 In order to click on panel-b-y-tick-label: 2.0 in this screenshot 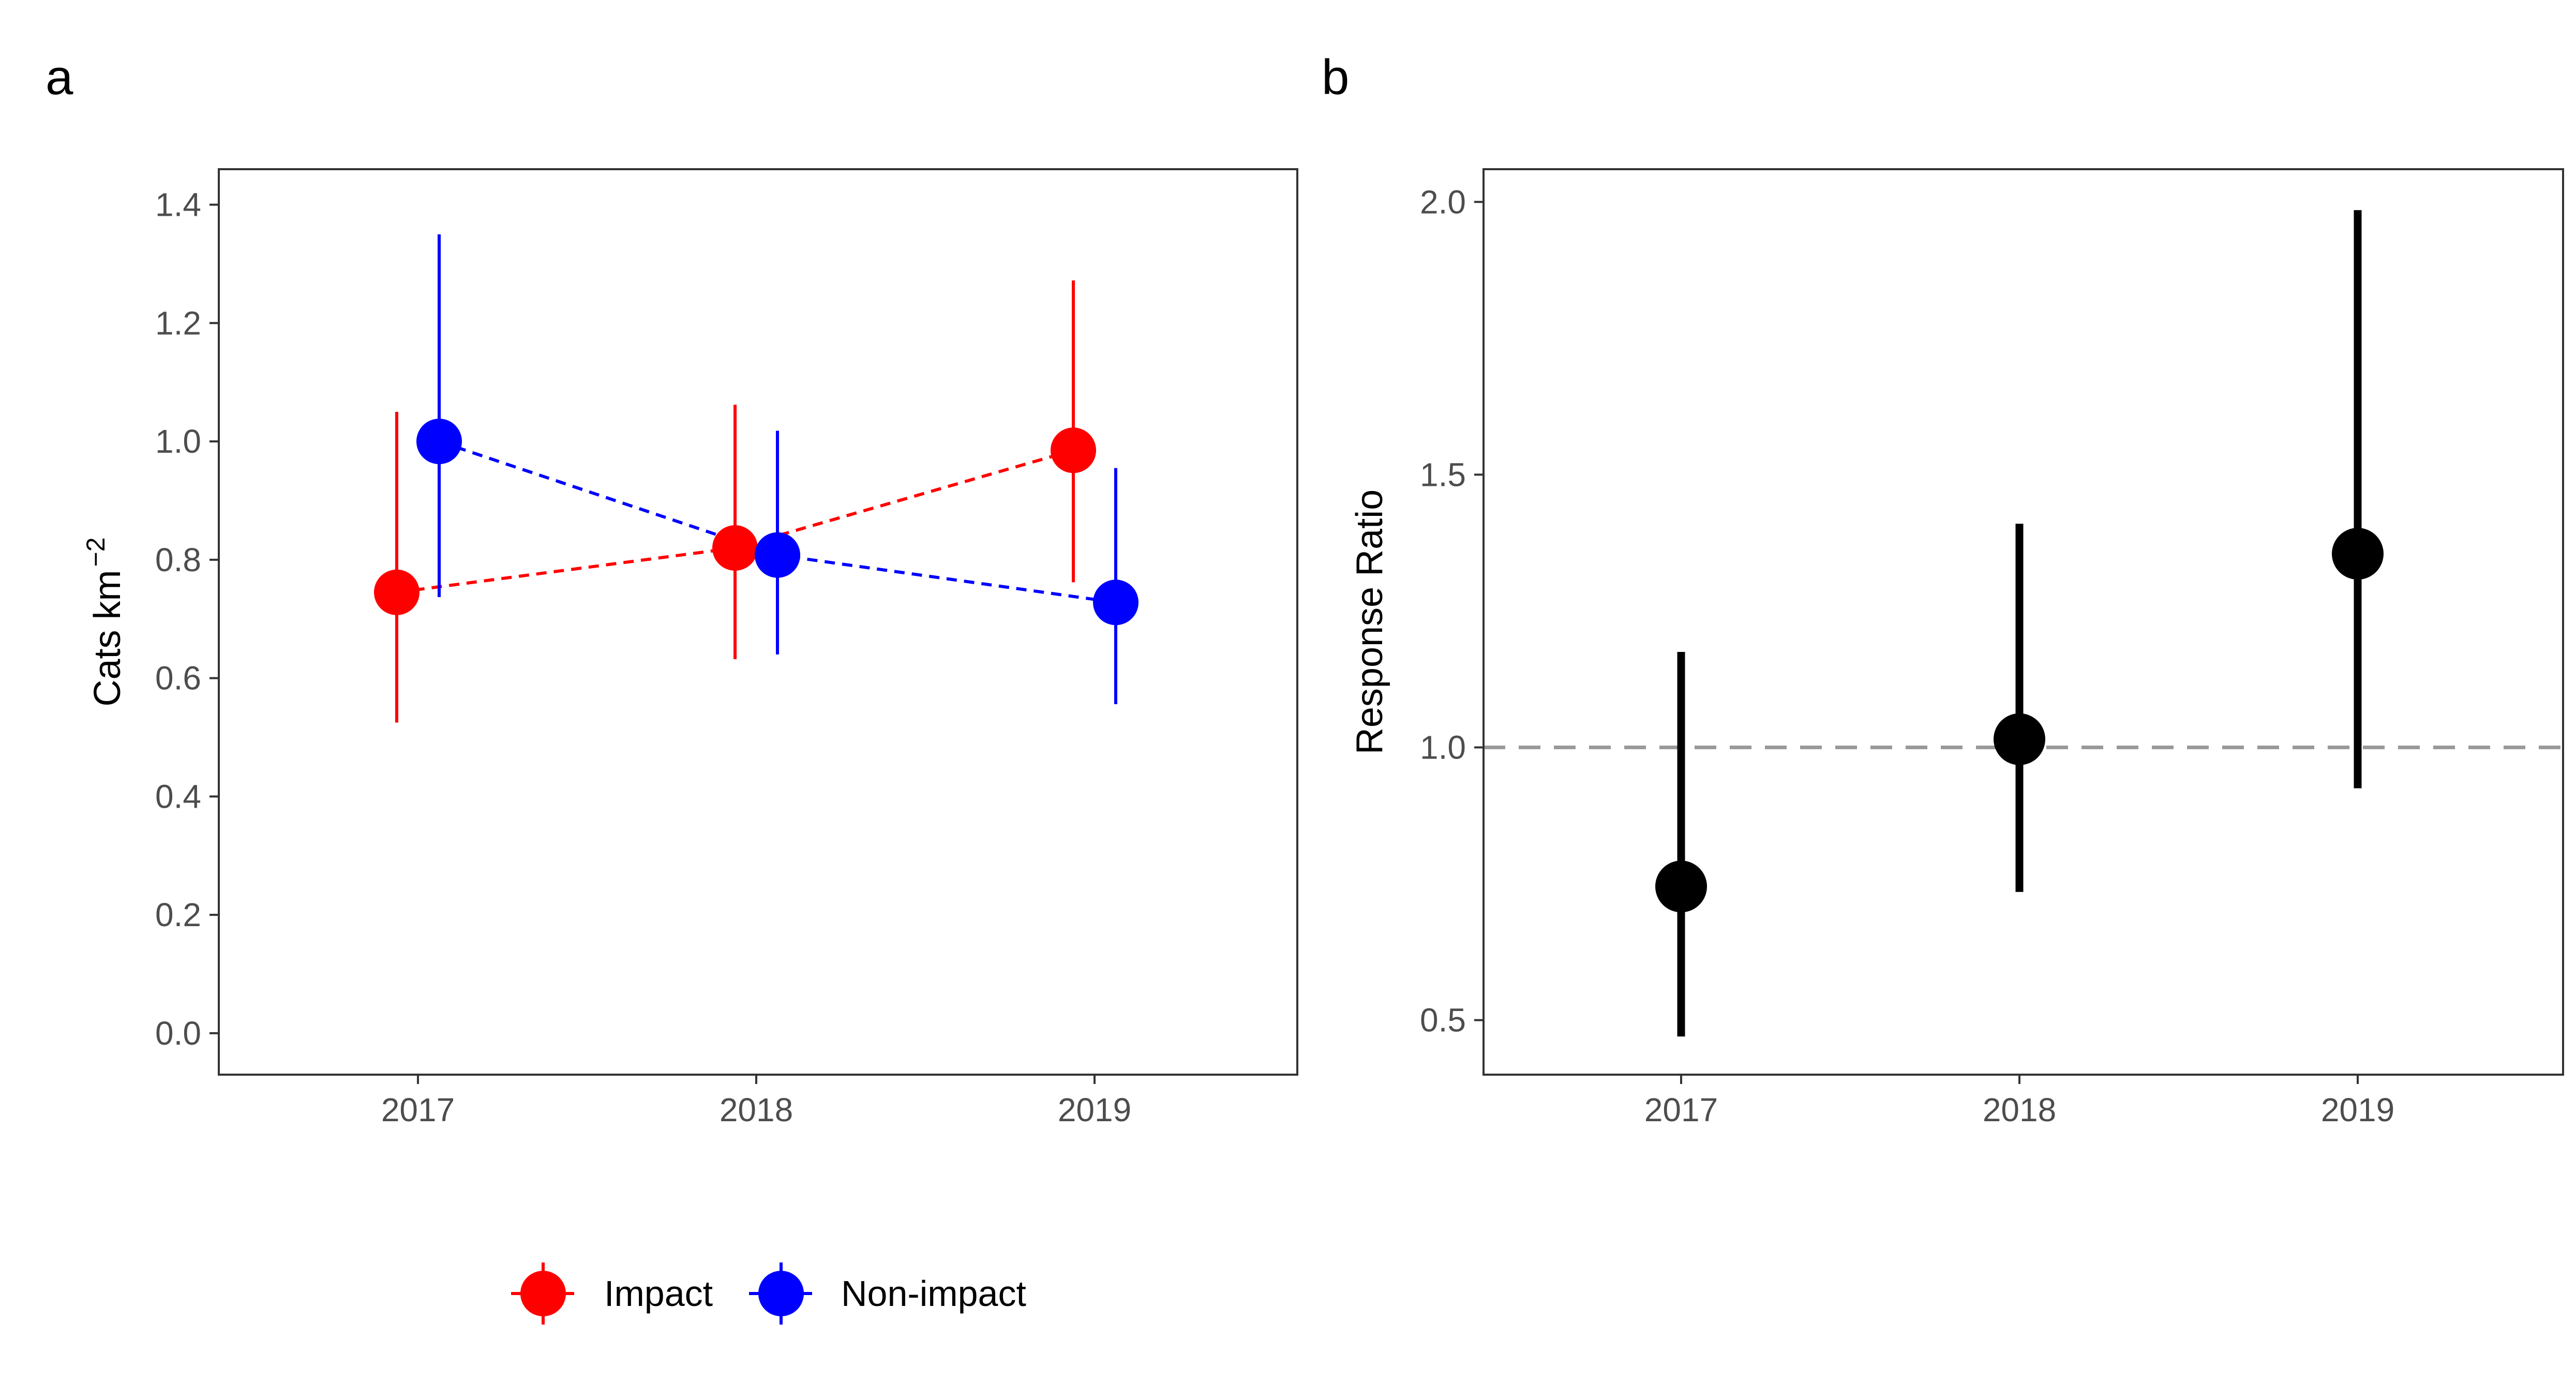, I will do `click(1443, 201)`.